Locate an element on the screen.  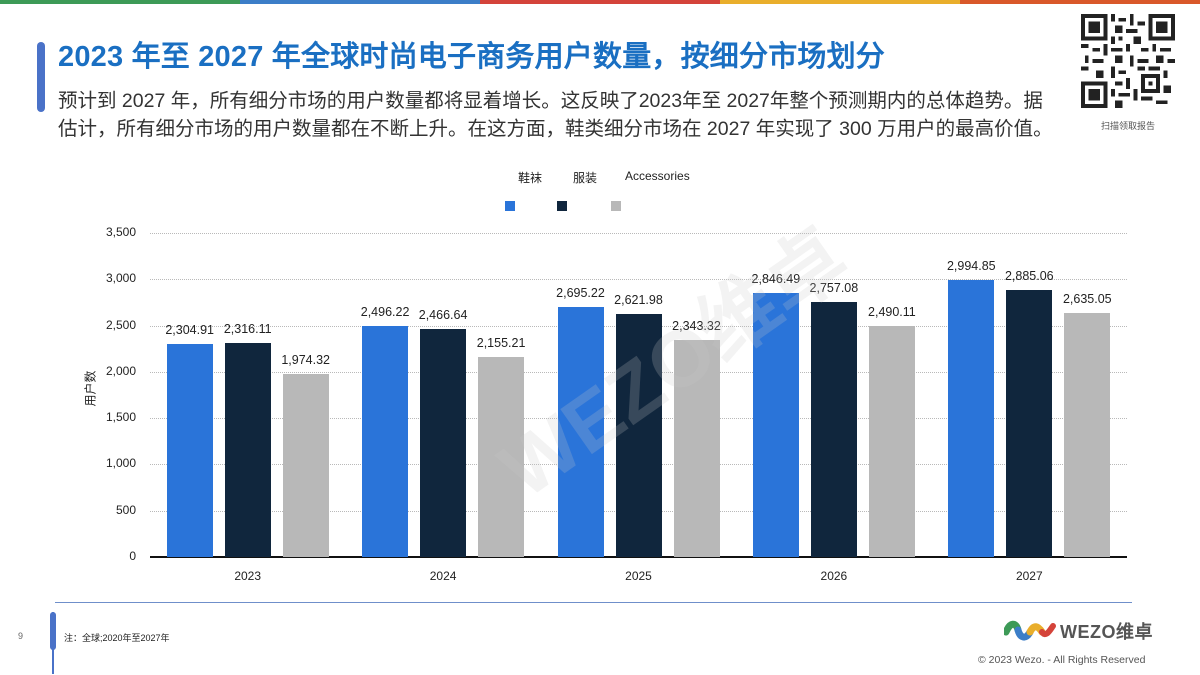
stripe-yellow is located at coordinates (840, 2).